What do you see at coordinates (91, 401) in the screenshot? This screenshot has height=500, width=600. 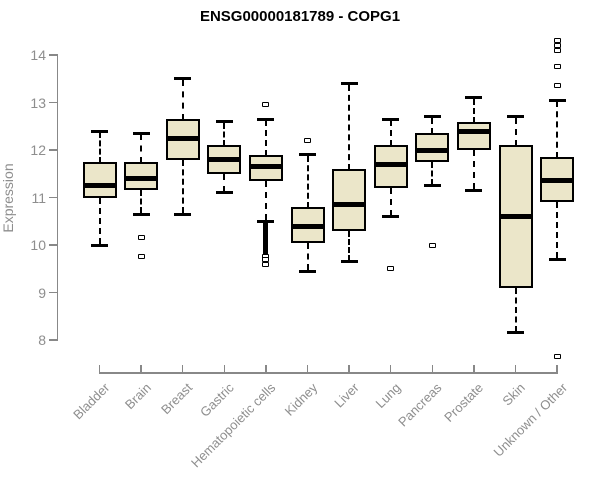 I see `x-category-label: Bladder` at bounding box center [91, 401].